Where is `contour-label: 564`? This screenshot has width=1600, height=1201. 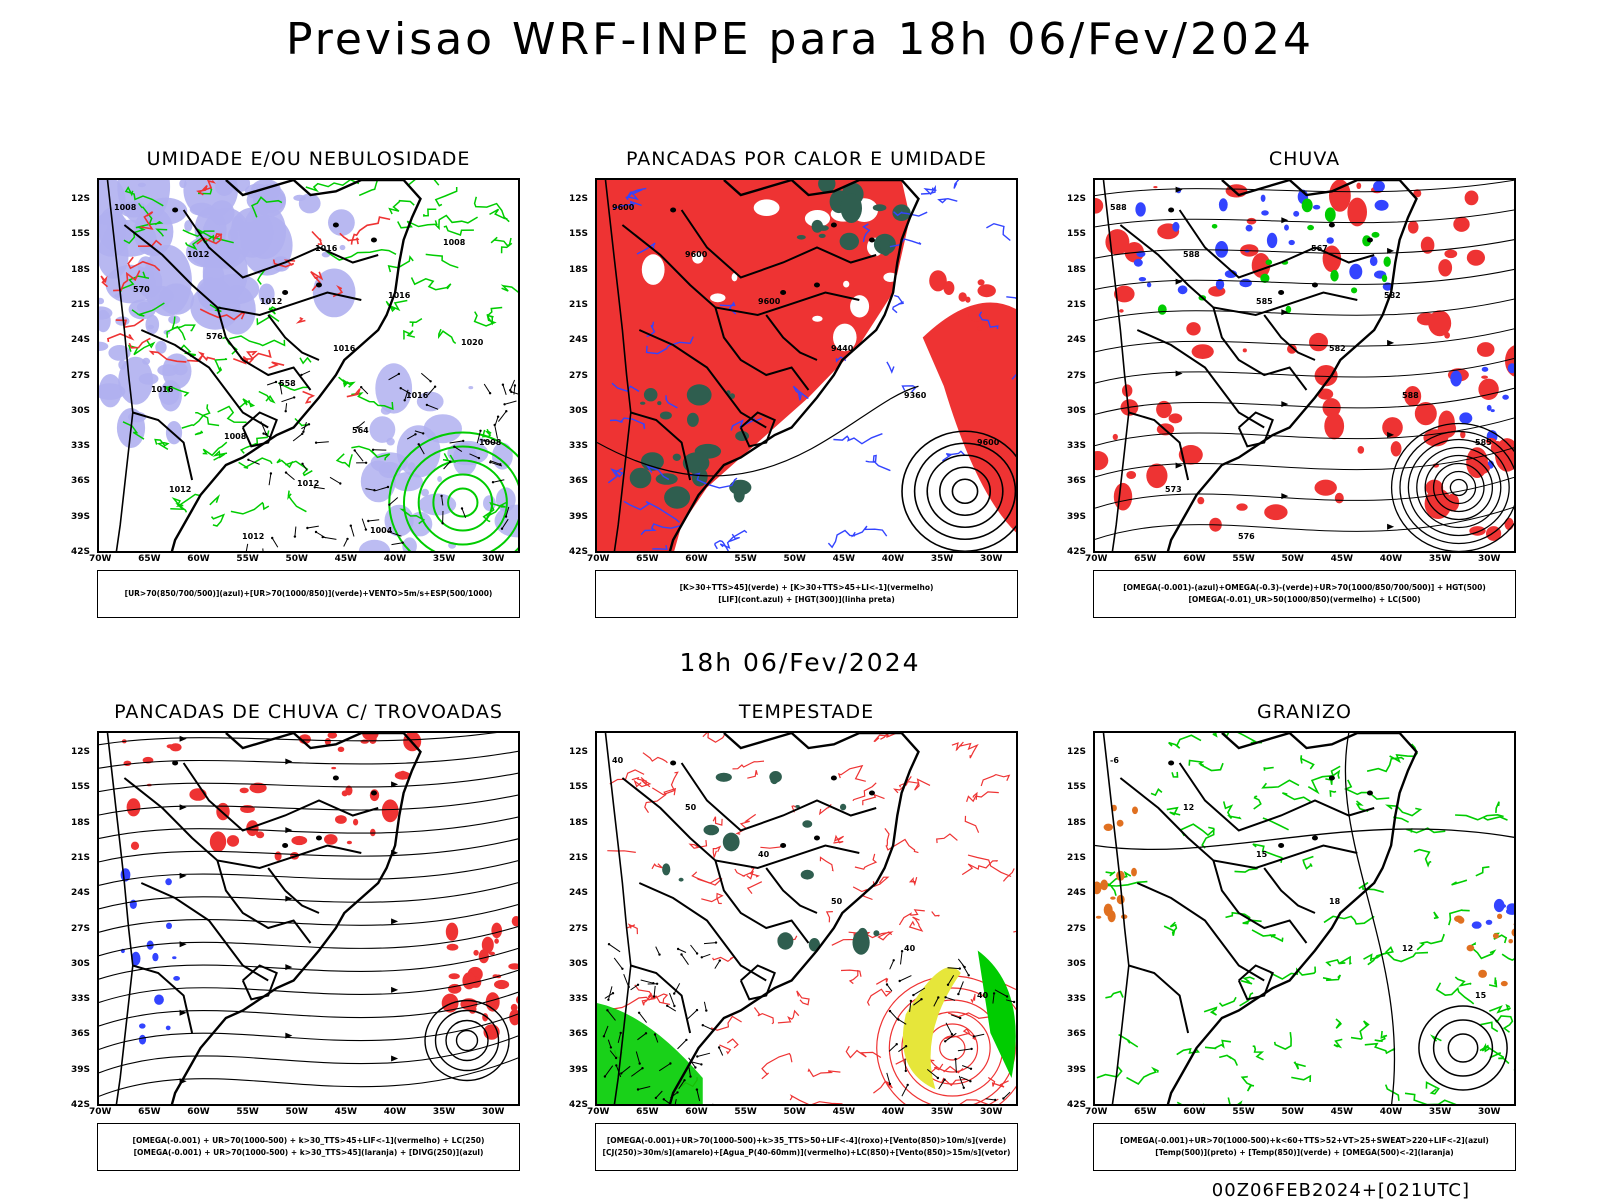
contour-label: 564 is located at coordinates (360, 430).